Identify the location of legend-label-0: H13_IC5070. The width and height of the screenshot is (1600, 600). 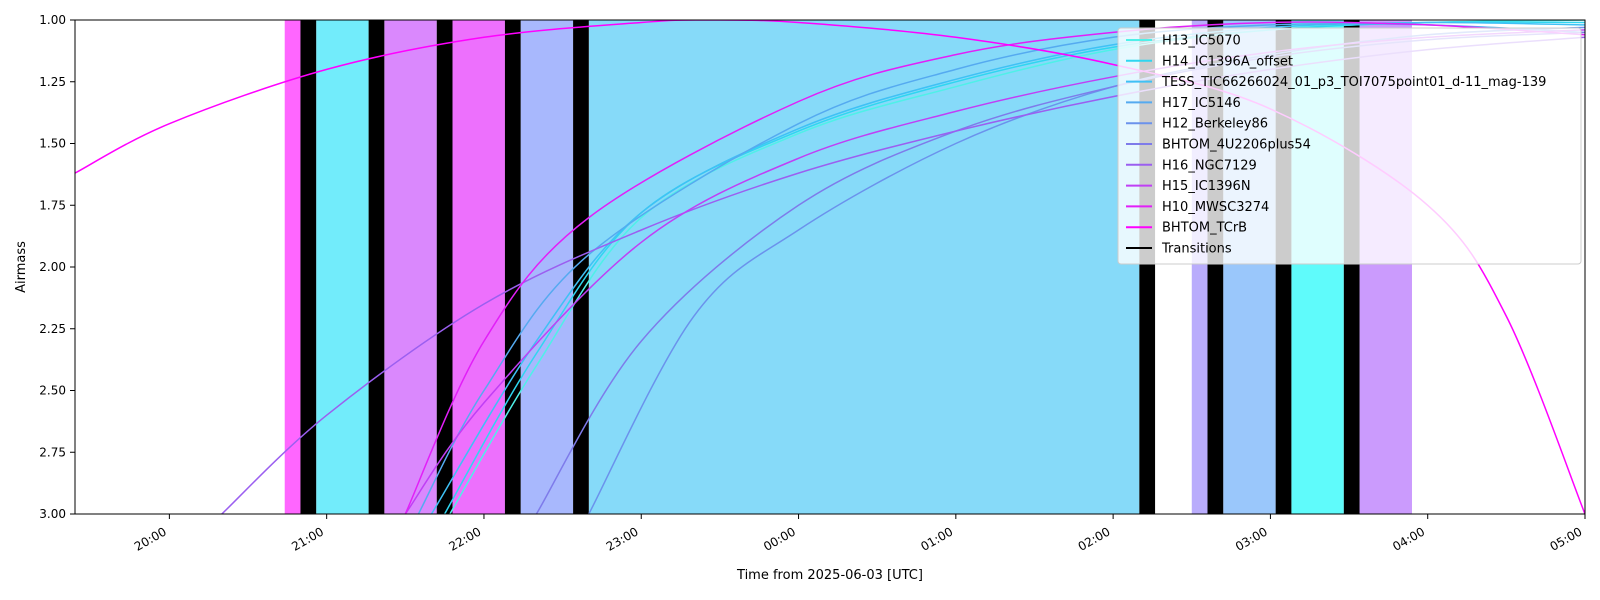
(1201, 41).